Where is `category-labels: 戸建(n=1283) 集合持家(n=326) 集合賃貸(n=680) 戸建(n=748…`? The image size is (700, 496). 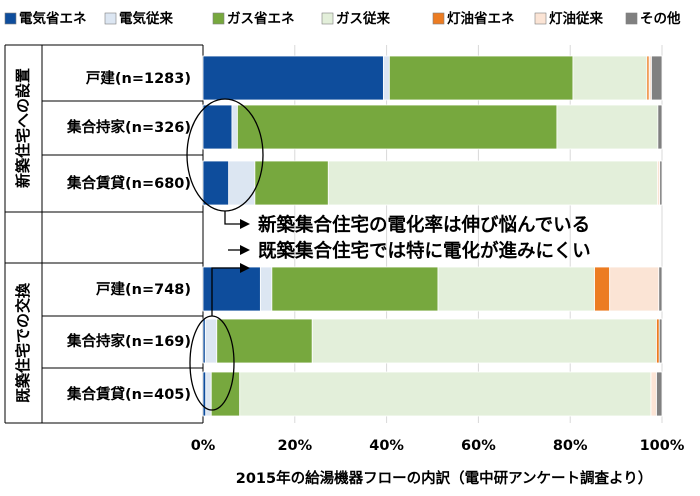 category-labels: 戸建(n=1283) 集合持家(n=326) 集合賃貸(n=680) 戸建(n=748… is located at coordinates (128, 236).